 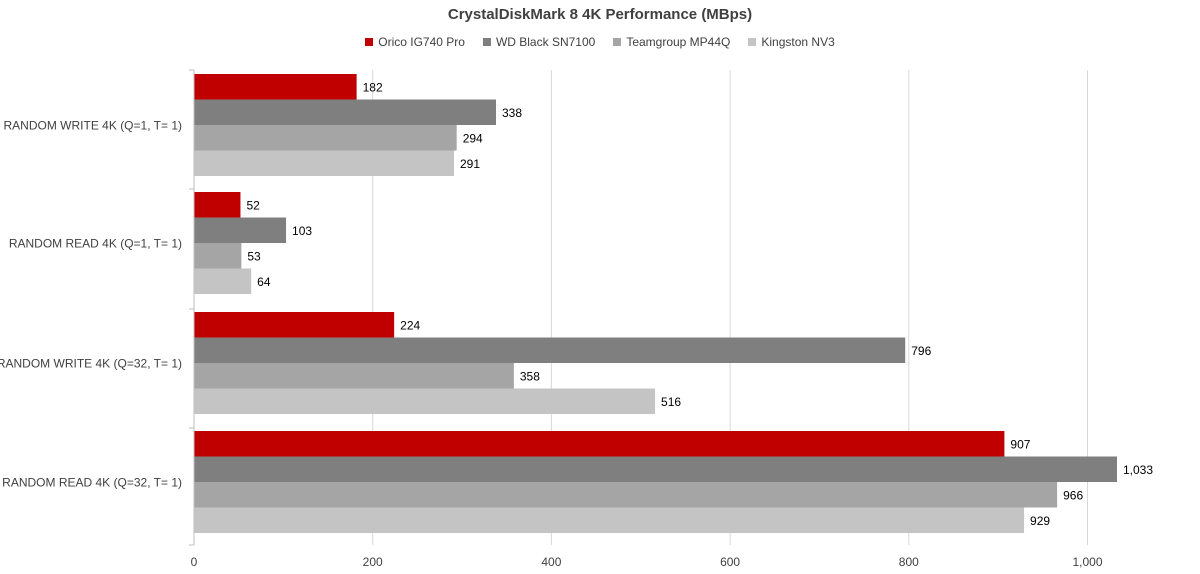 What do you see at coordinates (512, 113) in the screenshot?
I see `data-label-wd-black-sn7100-1: 338` at bounding box center [512, 113].